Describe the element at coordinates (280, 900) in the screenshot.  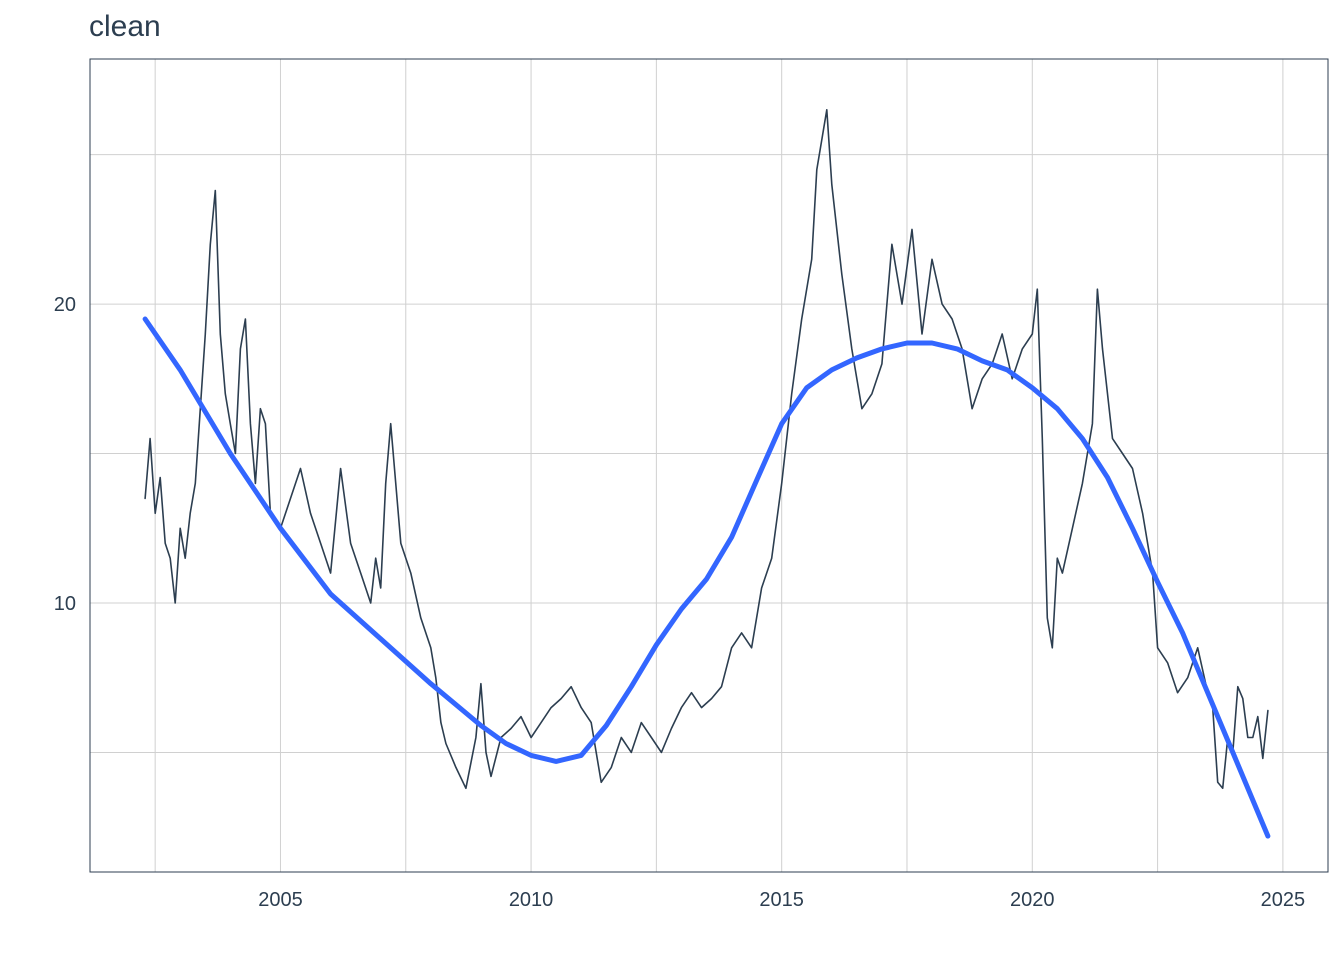
I see `x-tick-label: 2005` at that location.